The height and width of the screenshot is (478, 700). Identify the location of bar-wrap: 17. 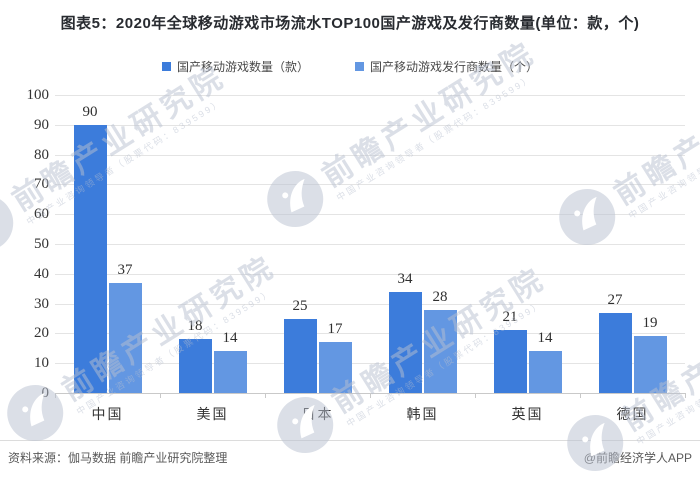
(335, 357).